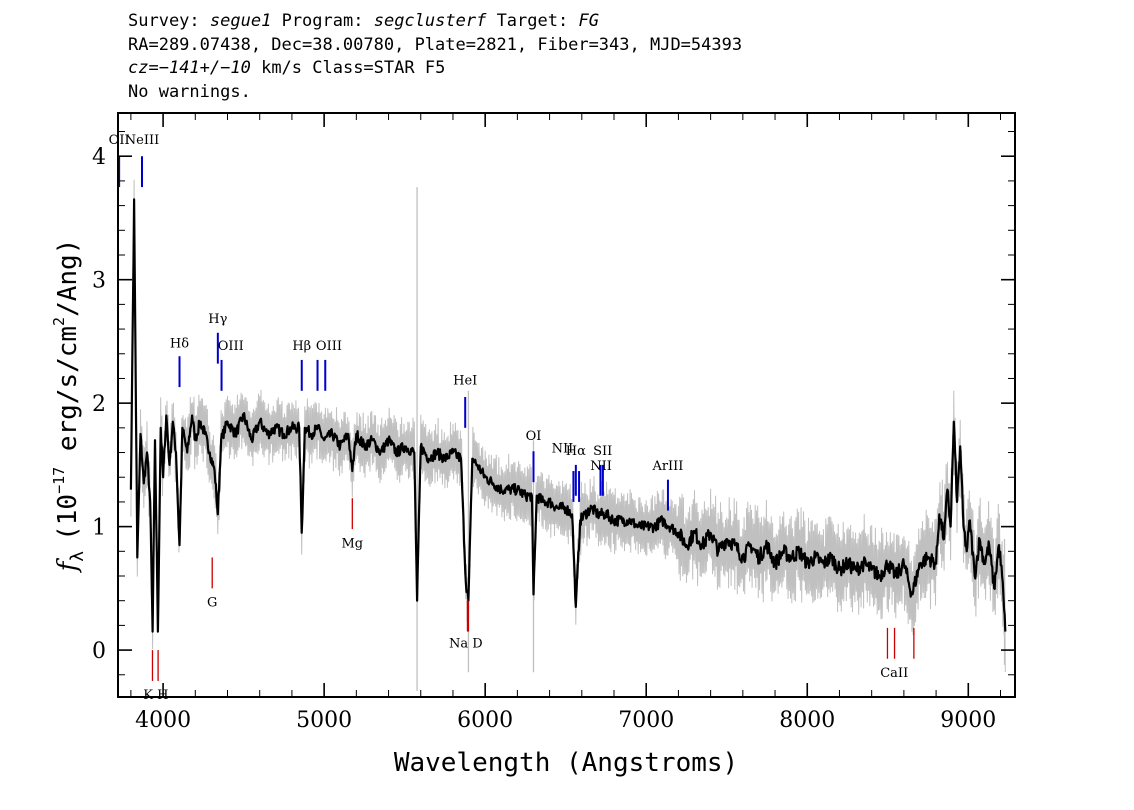 This screenshot has width=1134, height=810. I want to click on absorption-line-label: Mg, so click(352, 543).